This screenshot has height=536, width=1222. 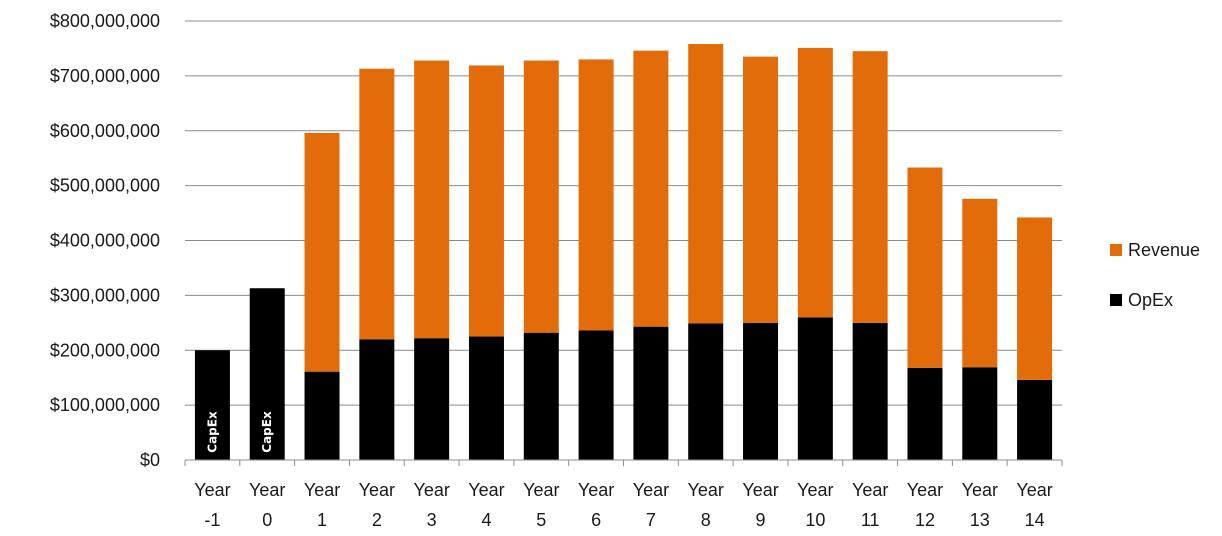 What do you see at coordinates (150, 460) in the screenshot?
I see `y-tick-label: $0` at bounding box center [150, 460].